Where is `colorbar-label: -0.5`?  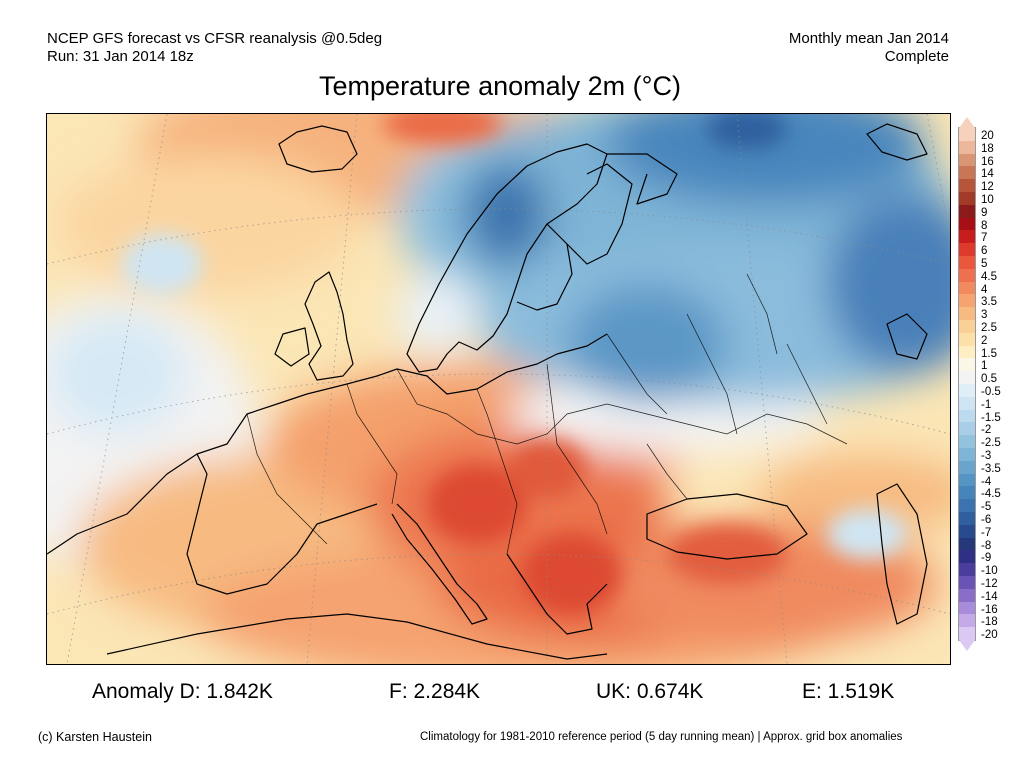 colorbar-label: -0.5 is located at coordinates (991, 392).